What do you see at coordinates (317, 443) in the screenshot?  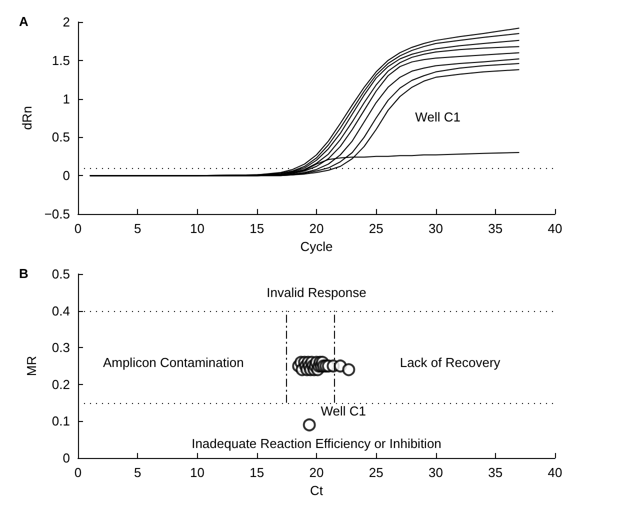 I see `annotation: Inadequate Reaction Efficiency or Inhibition` at bounding box center [317, 443].